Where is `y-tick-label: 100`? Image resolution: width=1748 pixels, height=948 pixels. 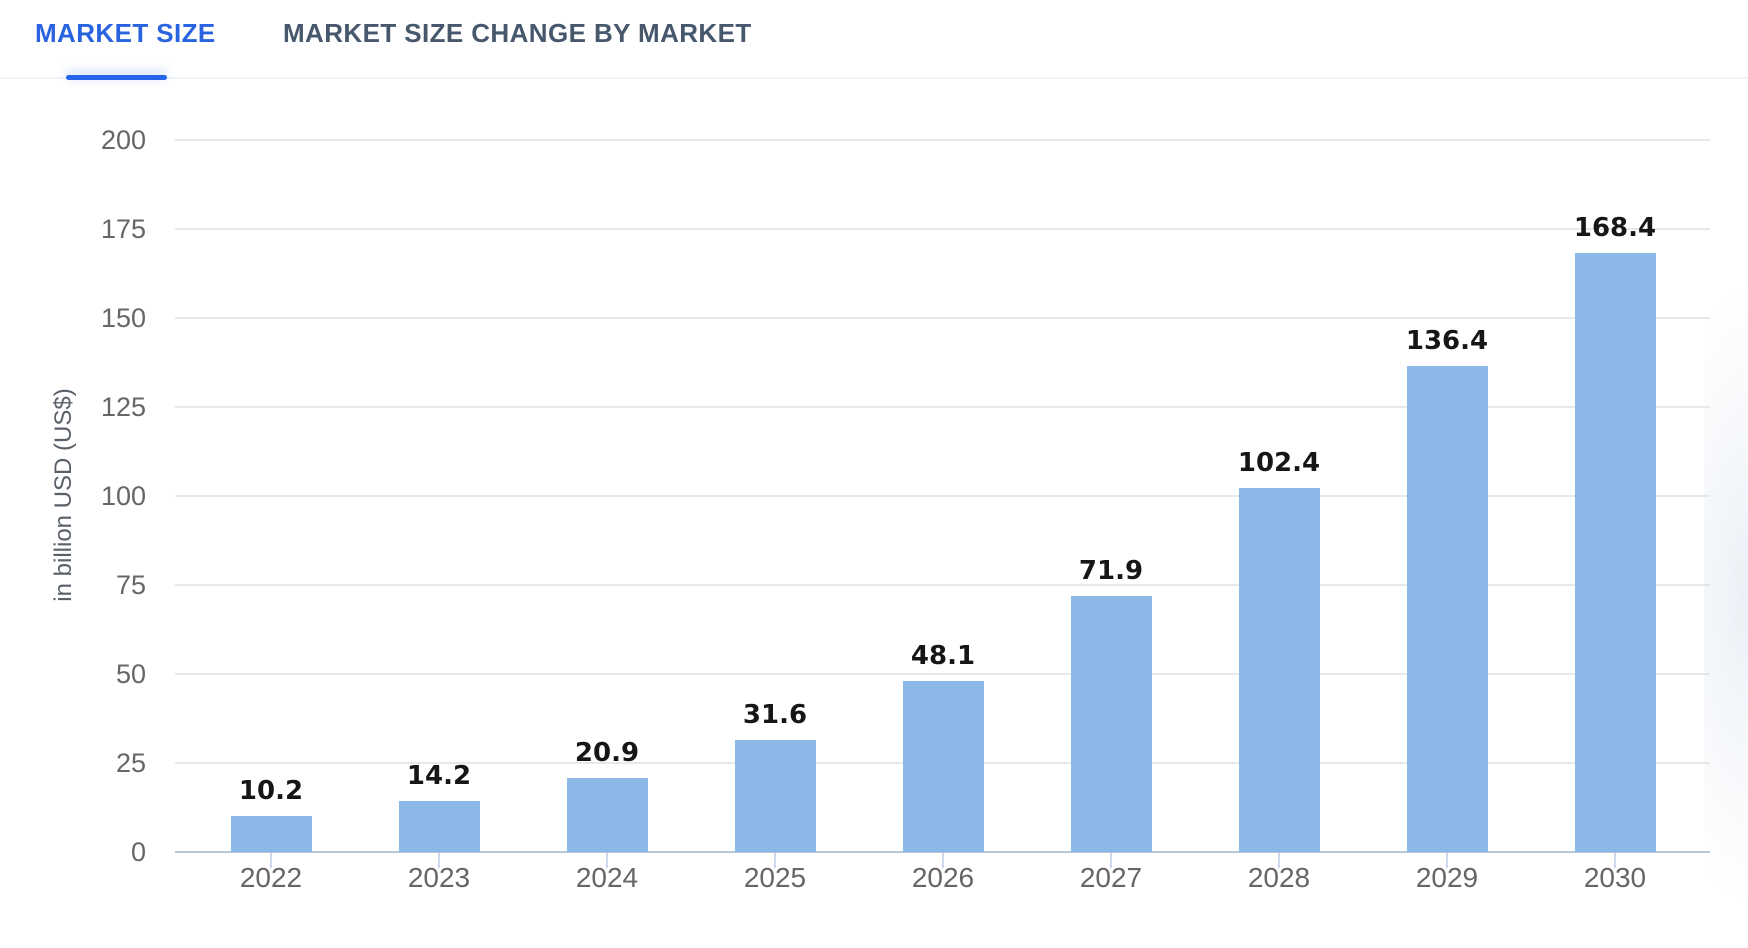 y-tick-label: 100 is located at coordinates (123, 496).